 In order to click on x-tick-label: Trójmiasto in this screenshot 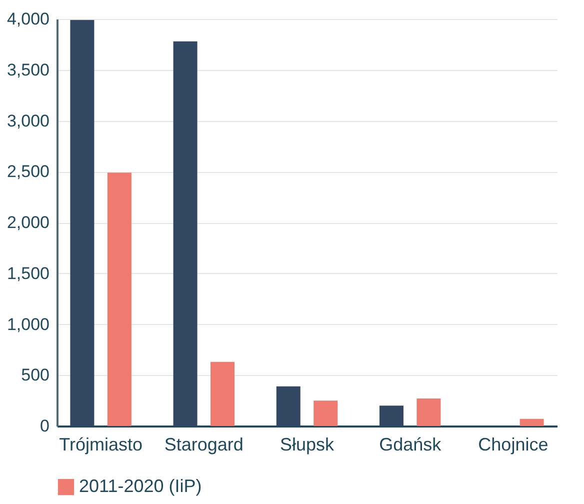, I will do `click(100, 444)`.